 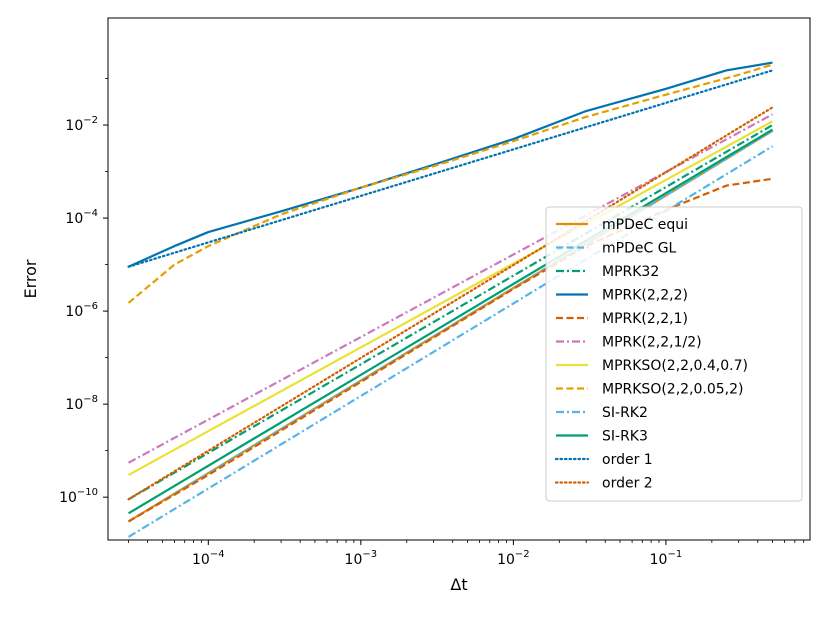 I want to click on legend-label-11: order 2, so click(x=627, y=484).